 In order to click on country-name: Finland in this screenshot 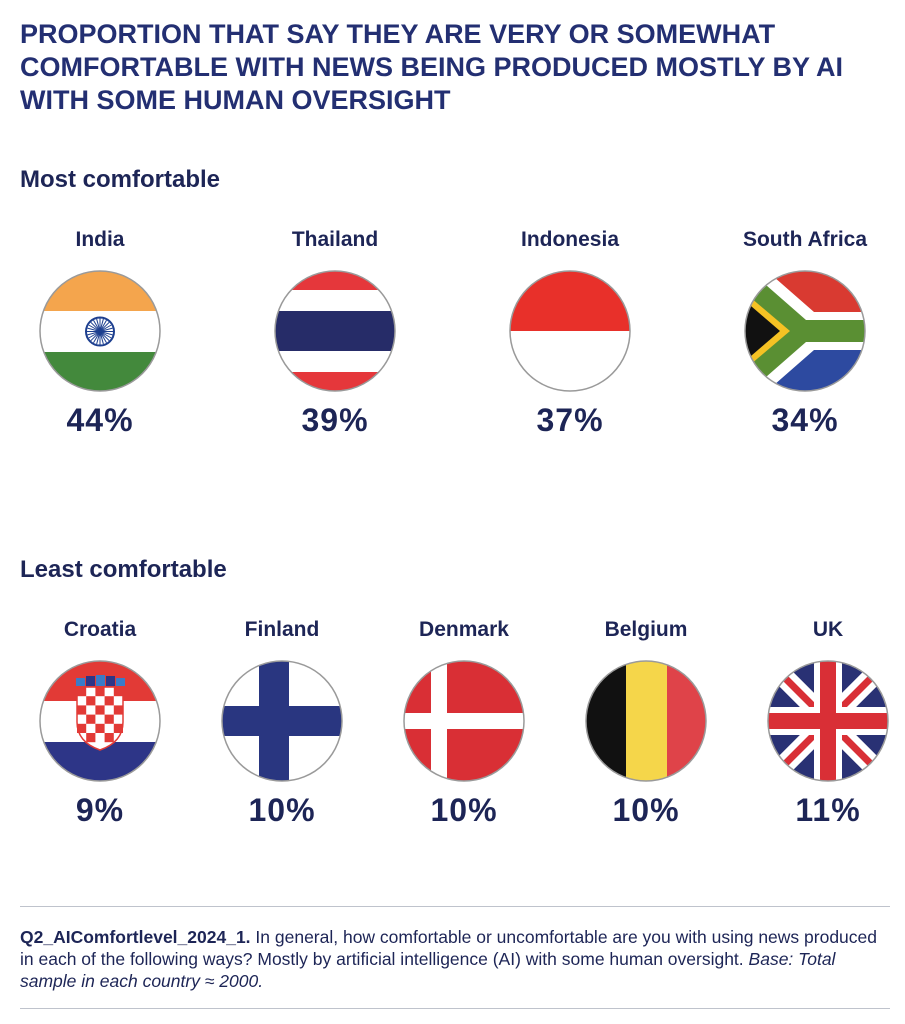, I will do `click(282, 629)`.